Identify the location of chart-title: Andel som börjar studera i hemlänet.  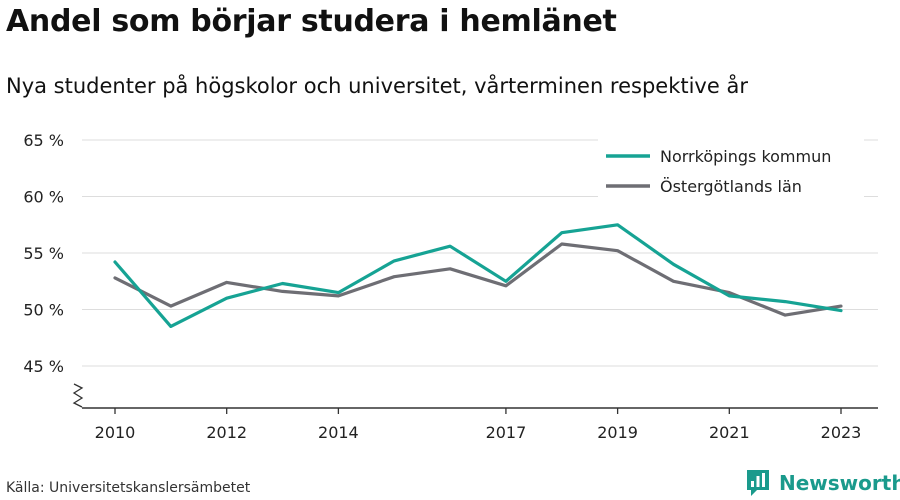
(311, 21).